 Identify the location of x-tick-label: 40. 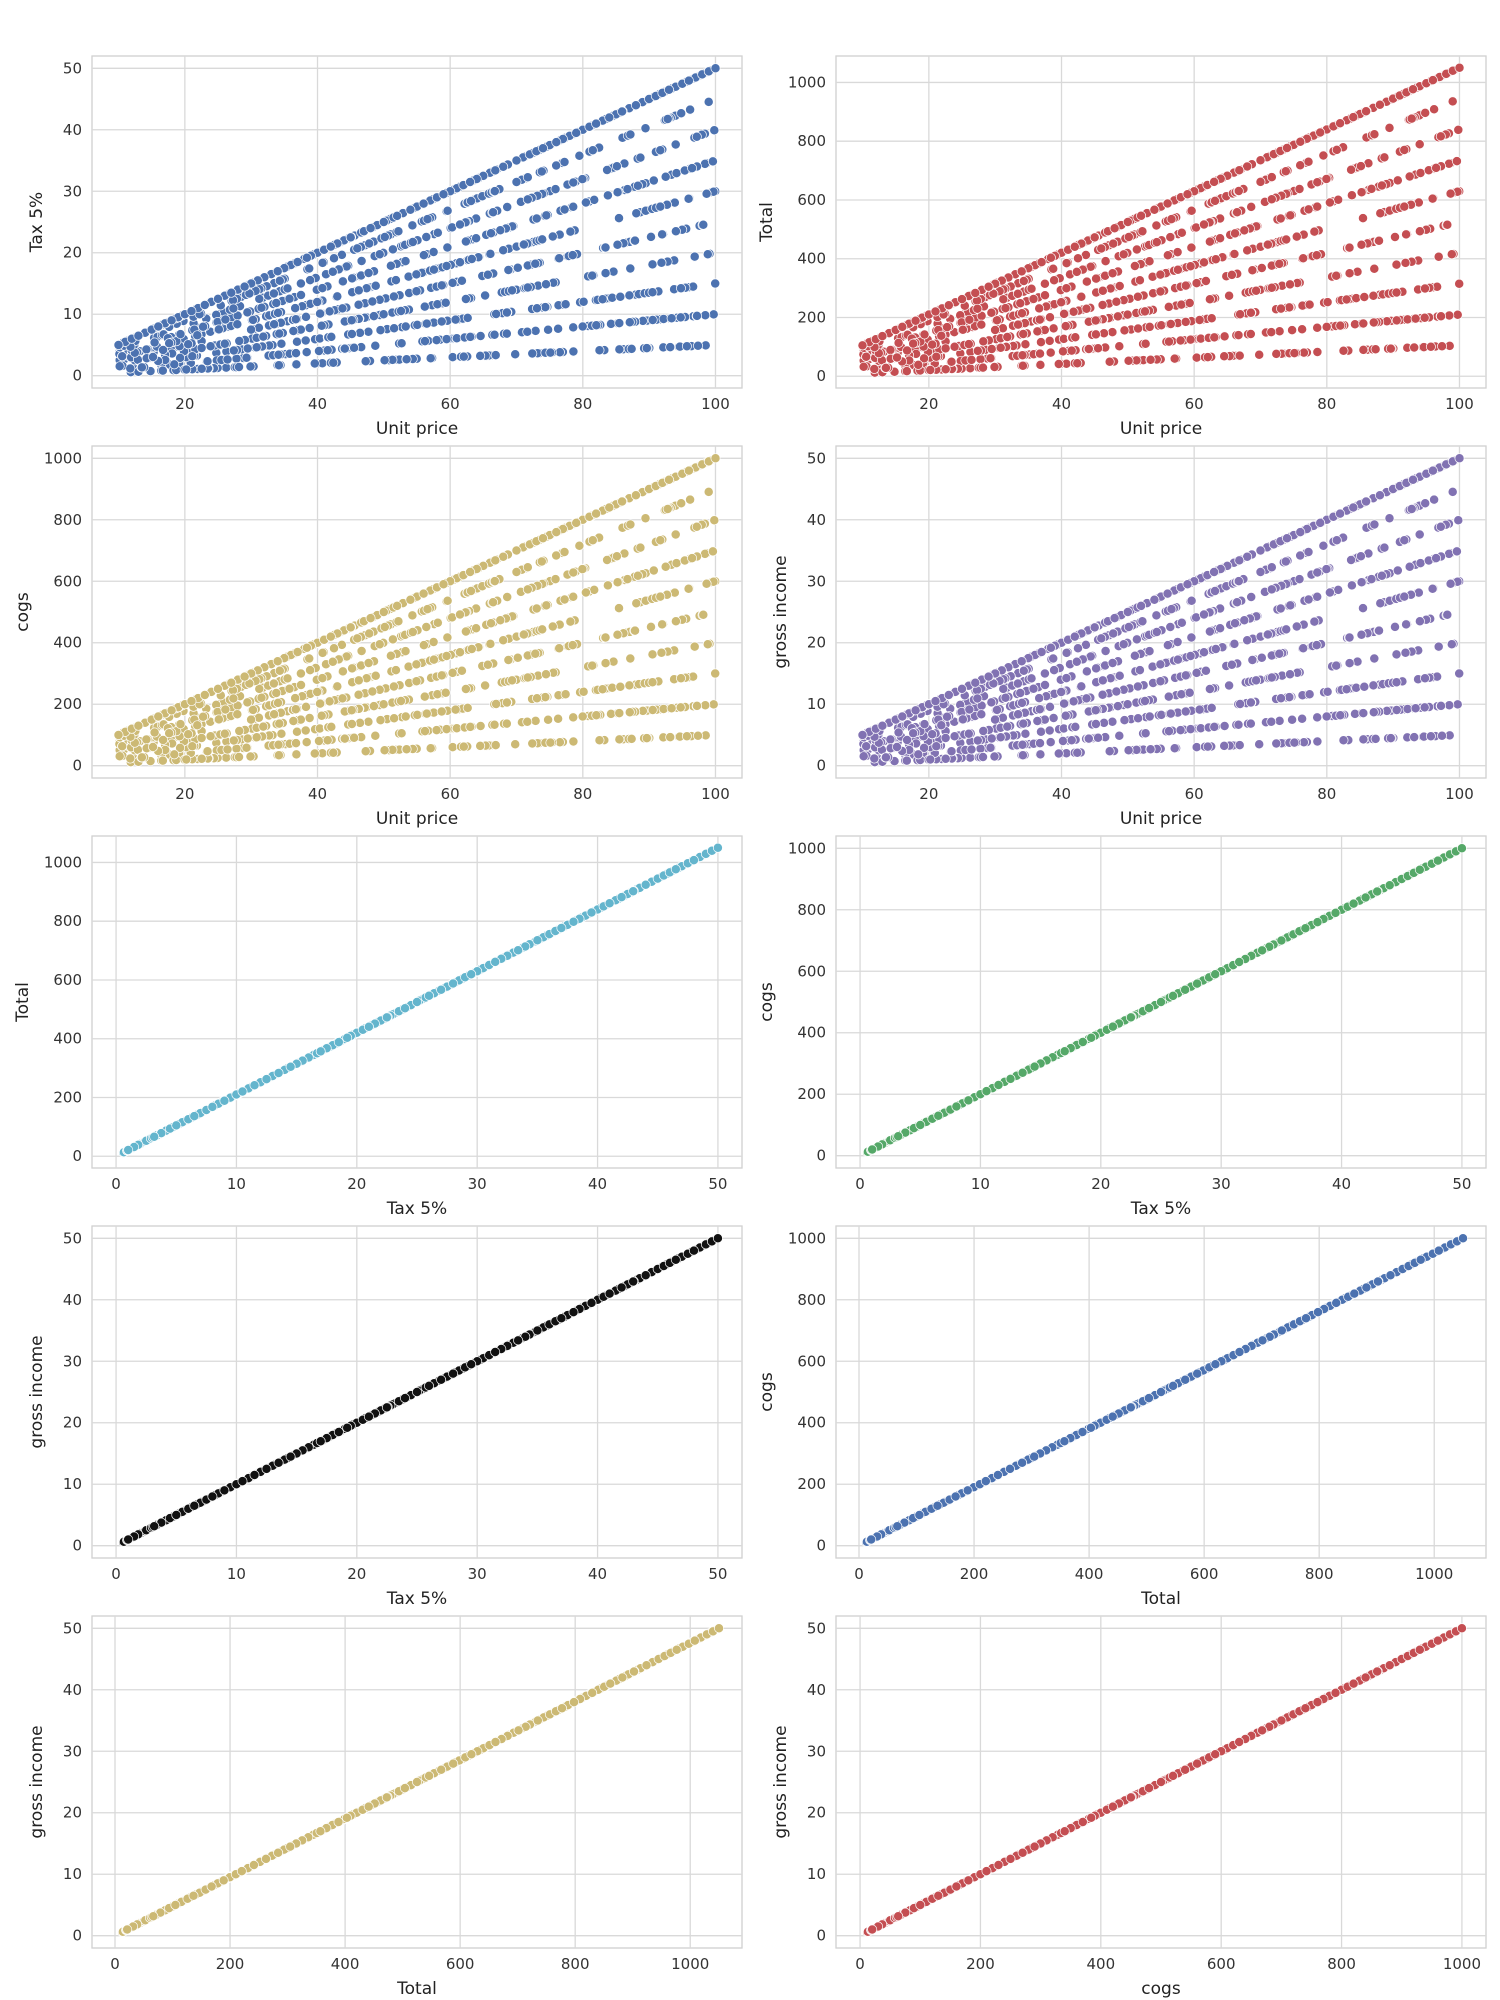
(1061, 404).